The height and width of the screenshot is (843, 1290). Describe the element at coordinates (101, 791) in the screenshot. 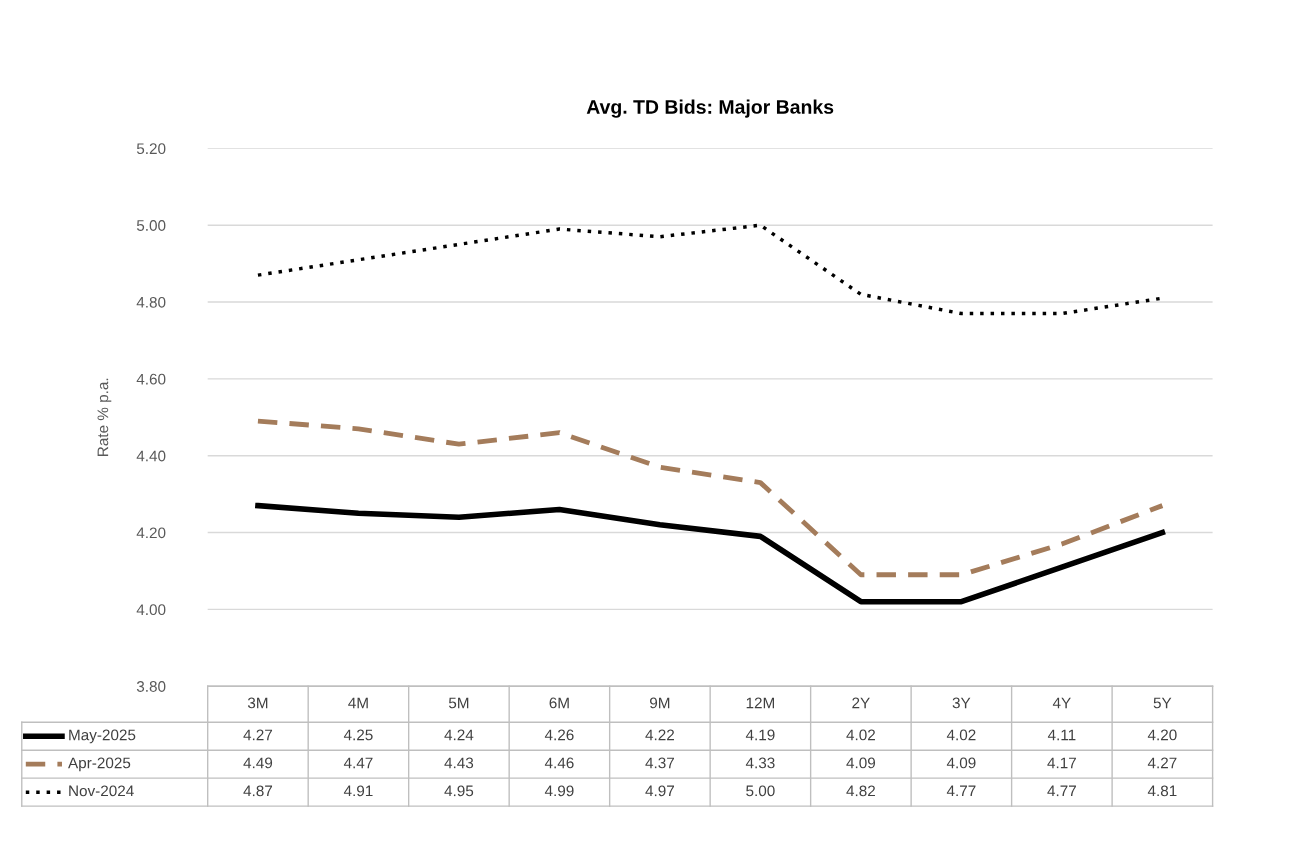

I see `legend-label: Nov-2024` at that location.